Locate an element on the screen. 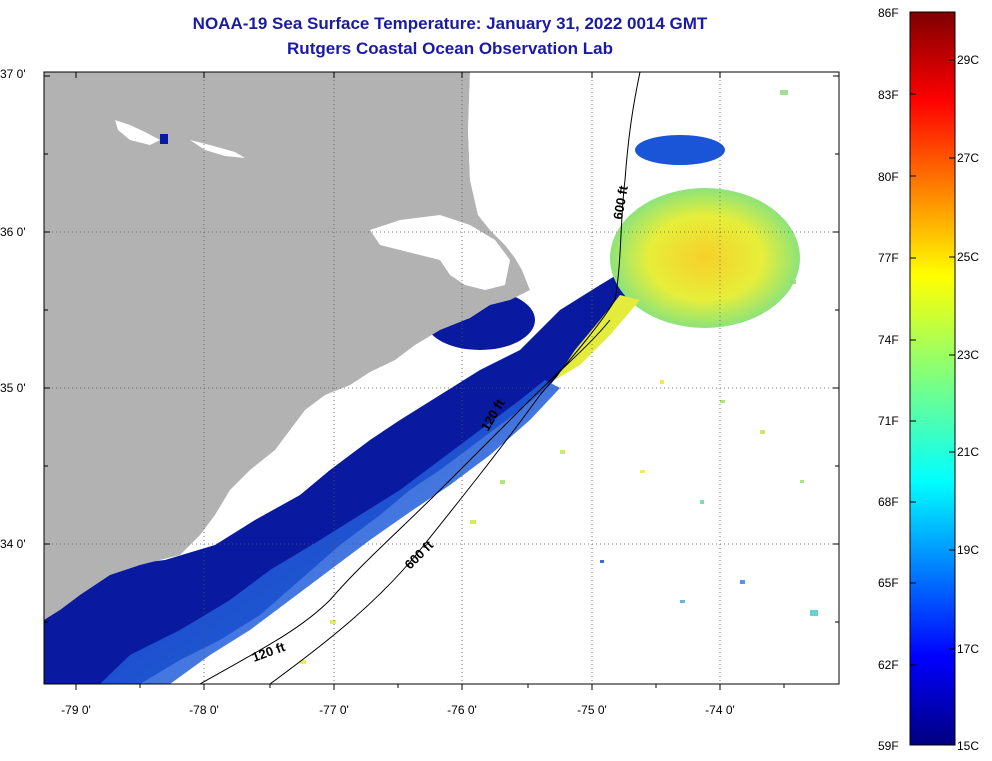  lon-label: -76 0' is located at coordinates (462, 710).